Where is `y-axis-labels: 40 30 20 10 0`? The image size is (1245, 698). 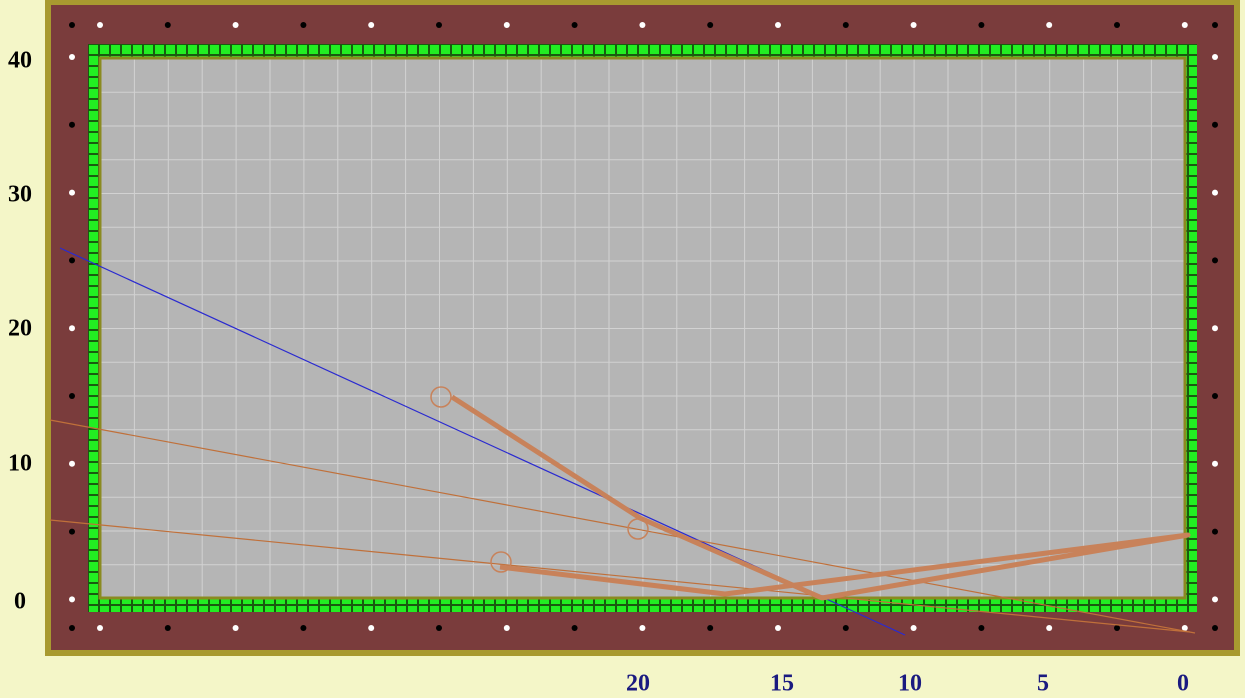
y-axis-labels: 40 30 20 10 0 is located at coordinates (20, 331).